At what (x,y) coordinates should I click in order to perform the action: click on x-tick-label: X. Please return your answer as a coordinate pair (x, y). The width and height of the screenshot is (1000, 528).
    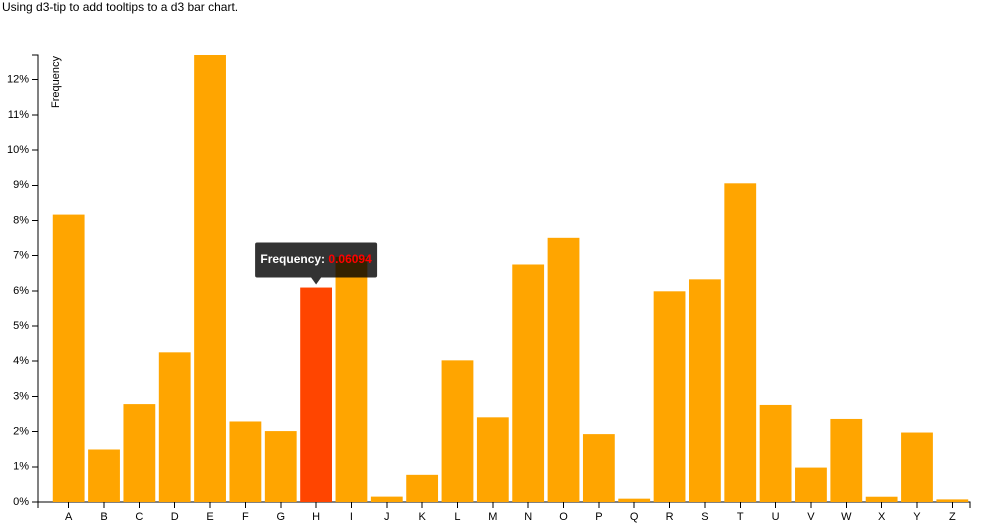
    Looking at the image, I should click on (882, 517).